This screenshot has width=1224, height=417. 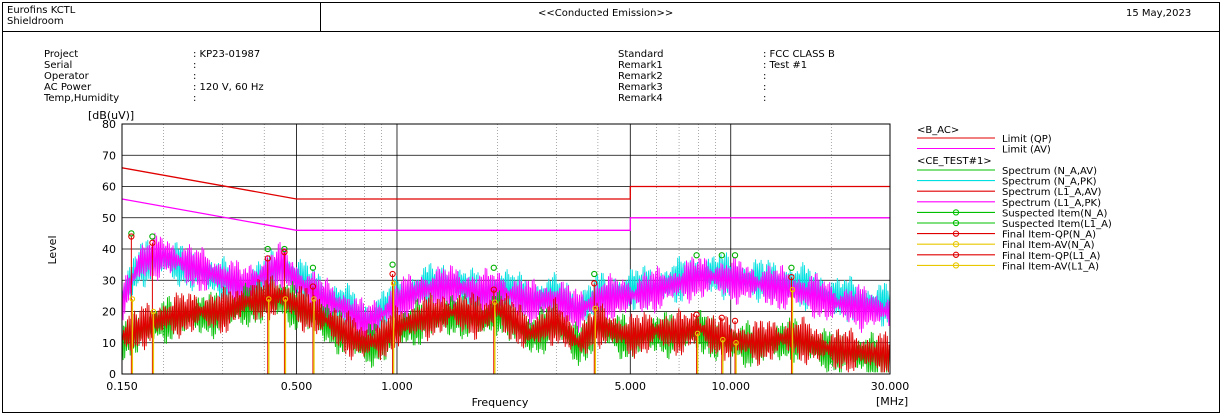 What do you see at coordinates (41, 10) in the screenshot?
I see `lab-name: Eurofins KCTL` at bounding box center [41, 10].